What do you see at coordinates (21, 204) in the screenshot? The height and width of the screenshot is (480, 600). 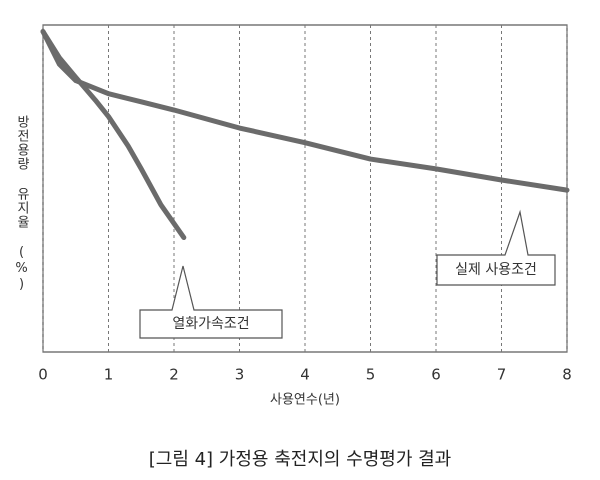 I see `y-axis-label: 방전용량 유지율 (%)` at bounding box center [21, 204].